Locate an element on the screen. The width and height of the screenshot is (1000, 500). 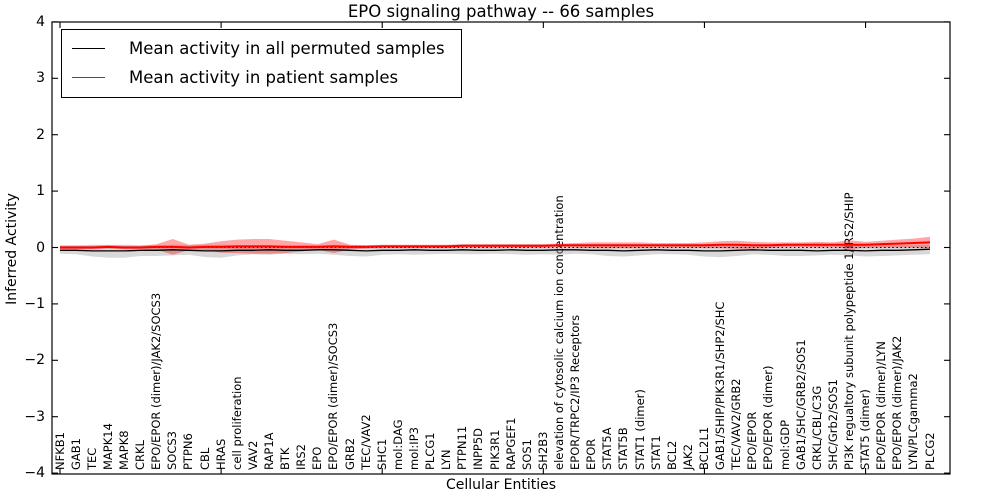
chart-title: EPO signaling pathway -- 66 samples is located at coordinates (501, 11).